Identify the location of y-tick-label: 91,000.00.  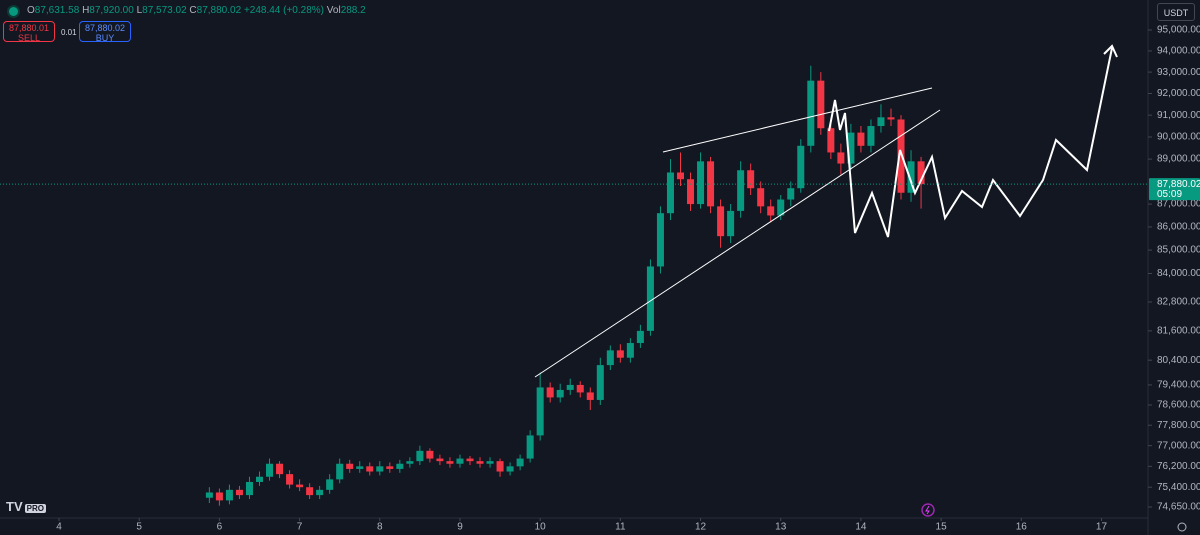
(1178, 115).